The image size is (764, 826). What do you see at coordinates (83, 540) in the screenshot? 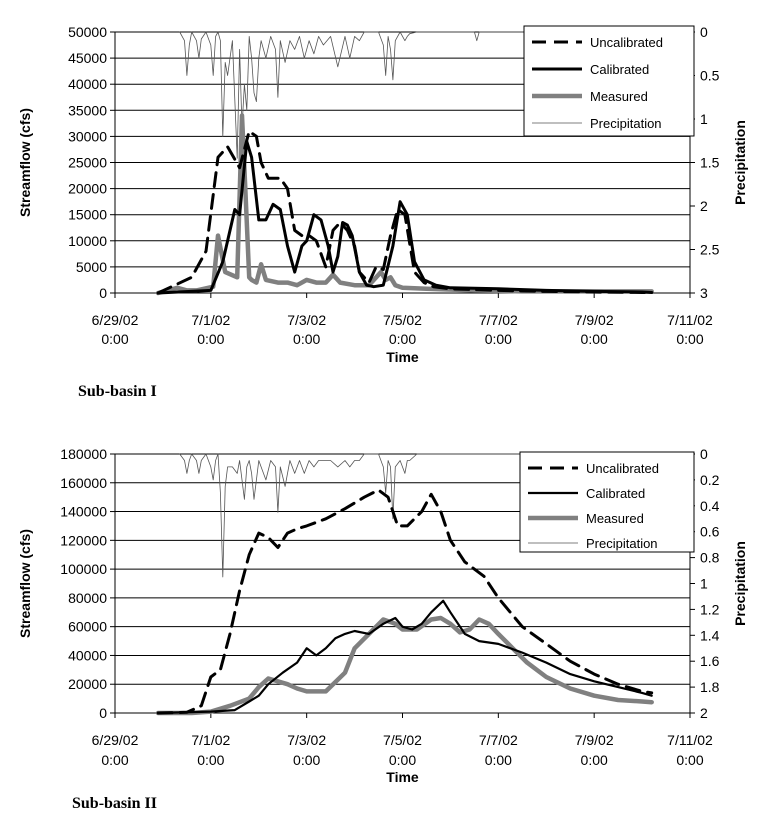
I see `y-tick-label: 120000` at bounding box center [83, 540].